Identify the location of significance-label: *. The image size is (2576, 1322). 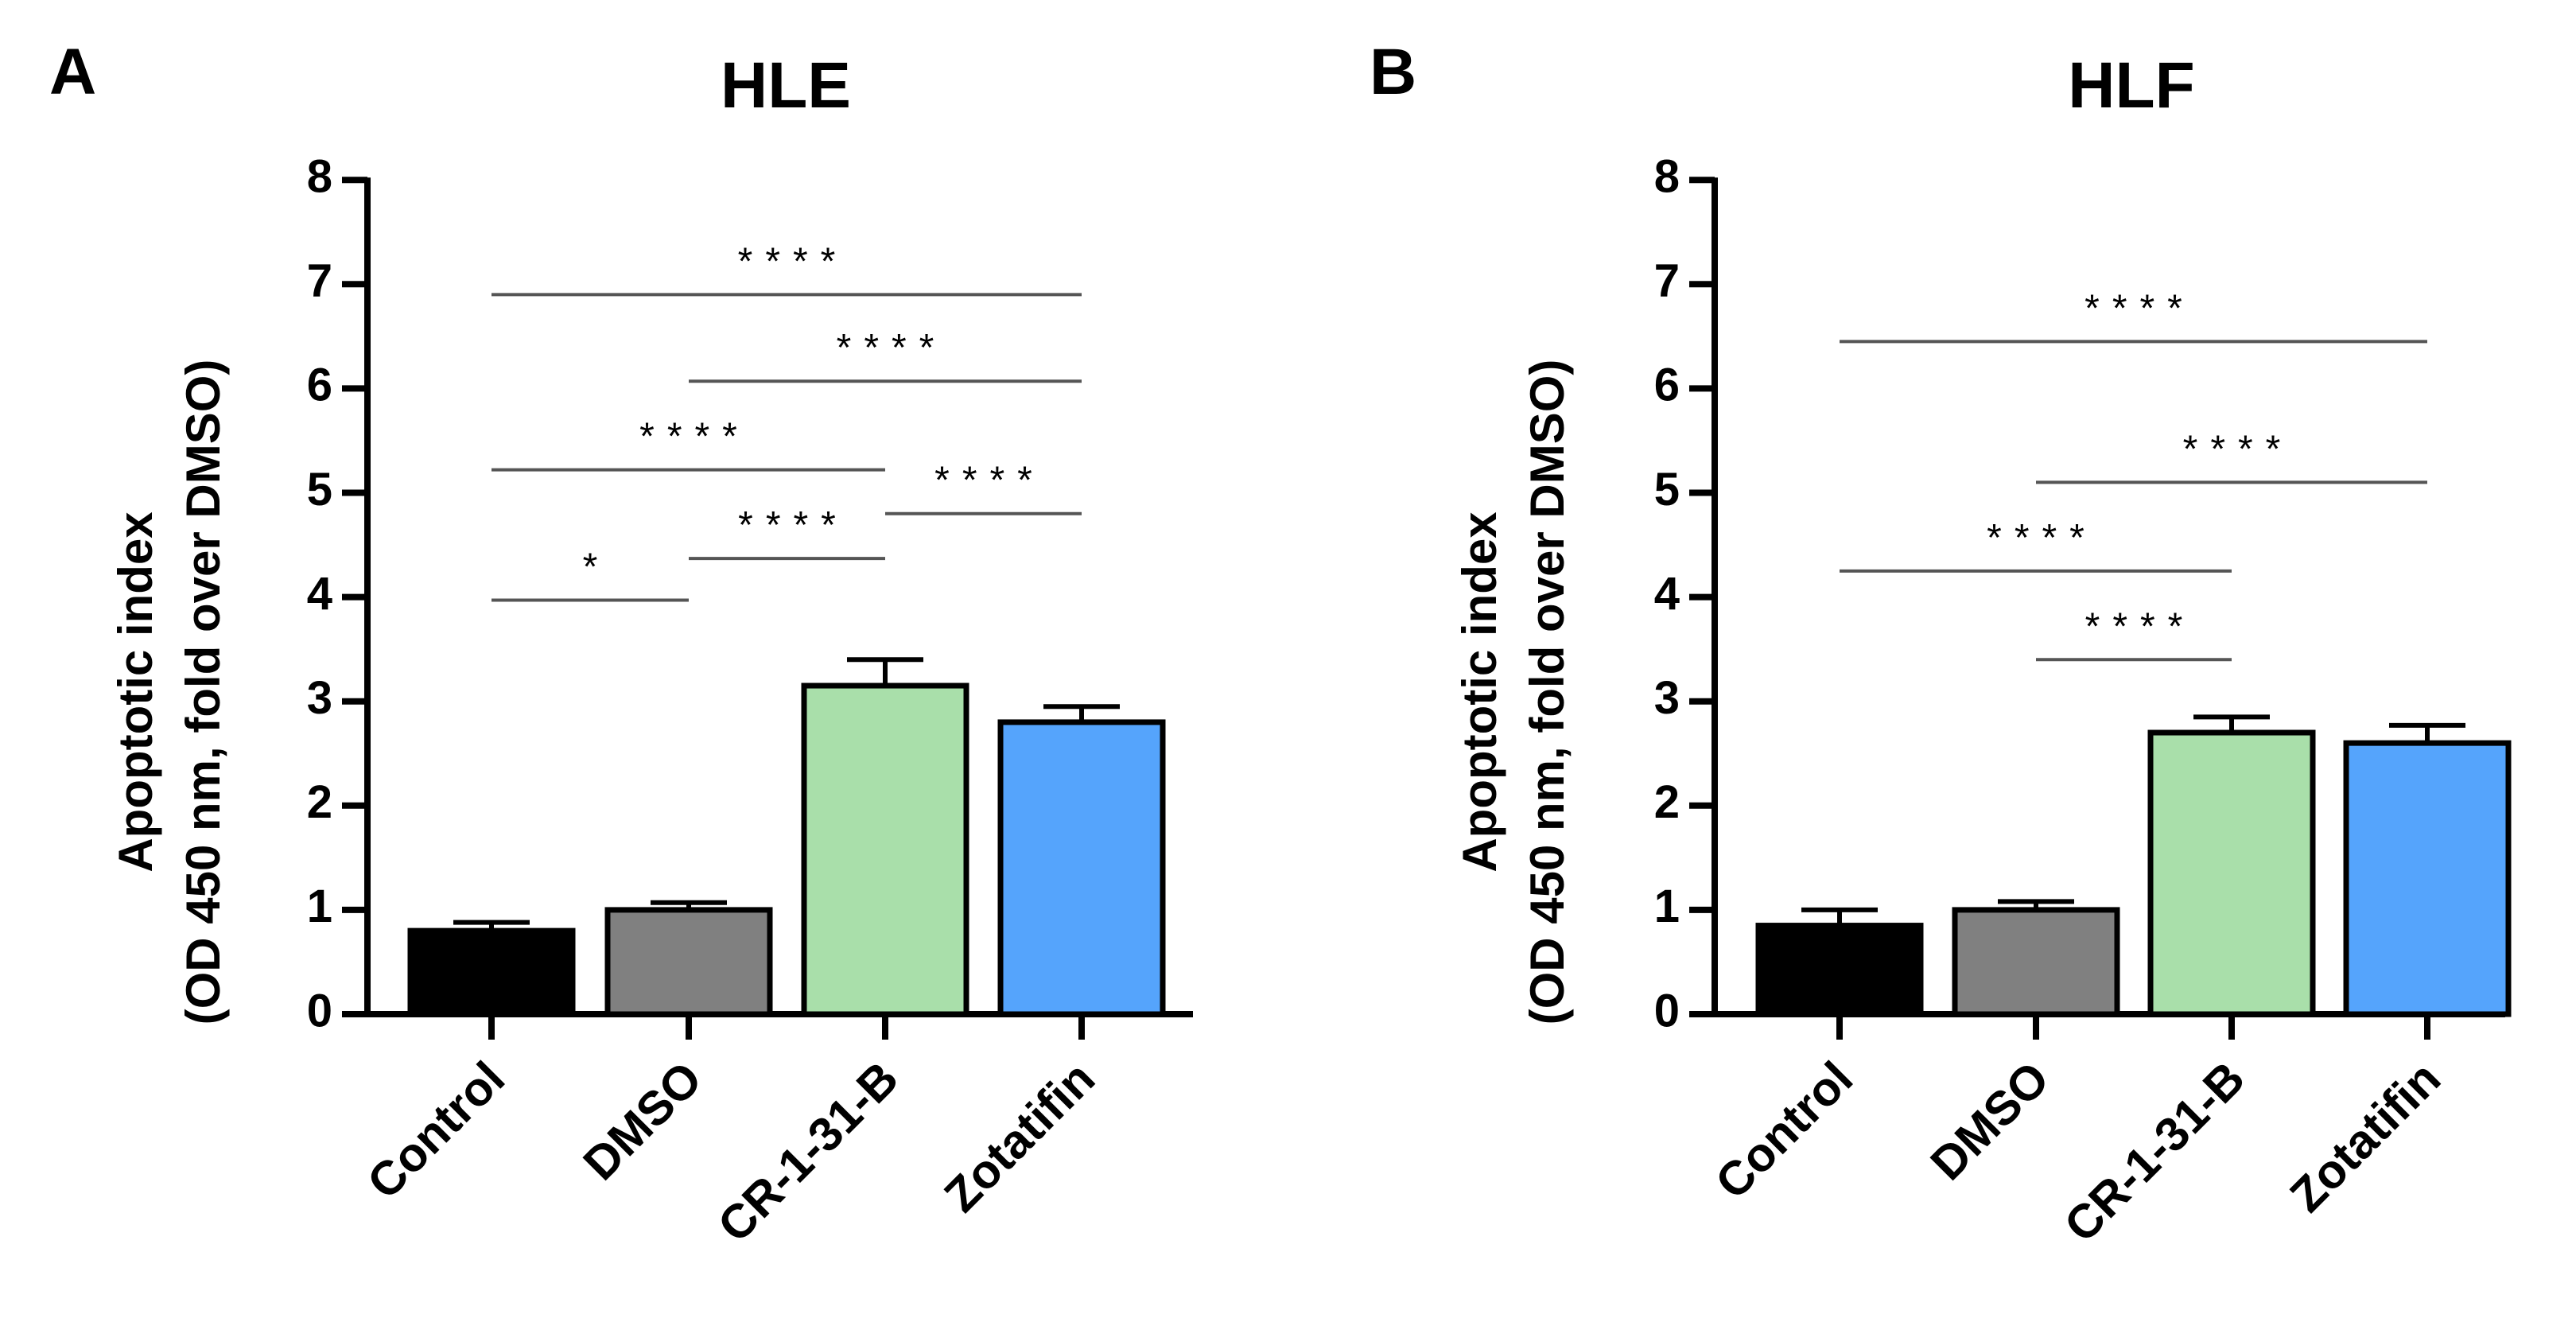
(597, 568).